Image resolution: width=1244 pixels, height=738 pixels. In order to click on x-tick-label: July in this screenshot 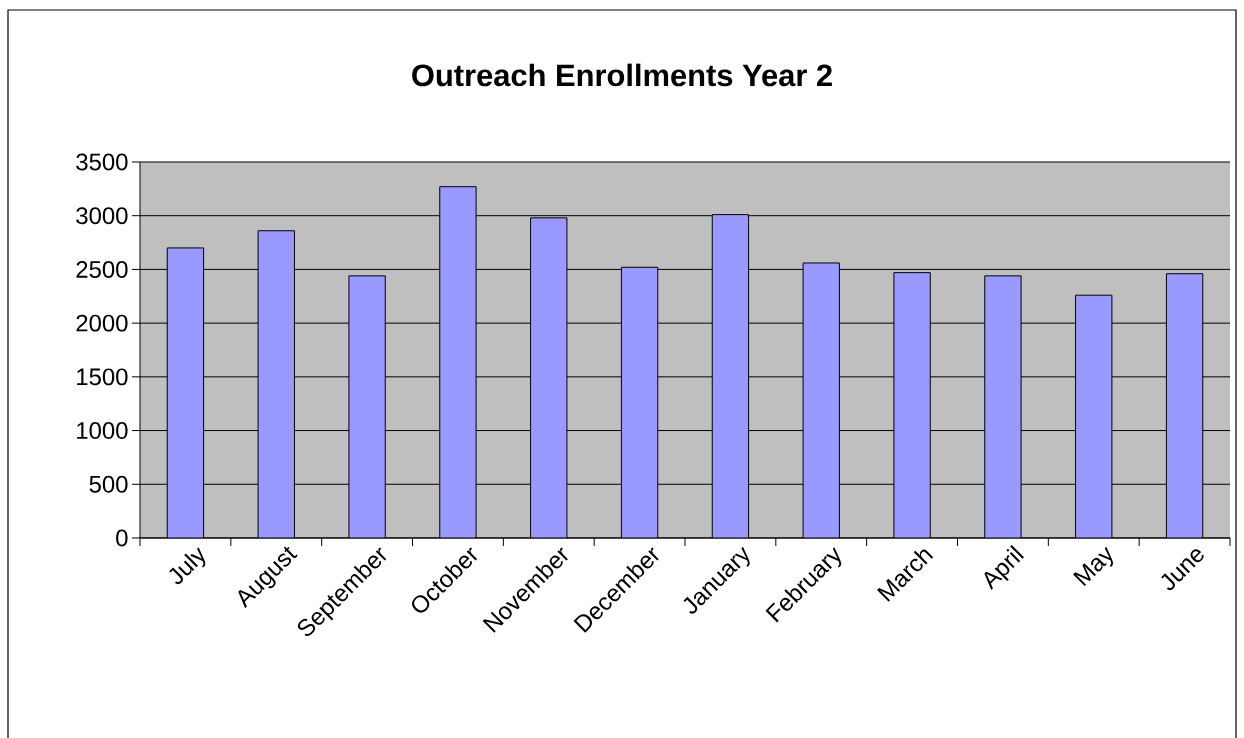, I will do `click(187, 566)`.